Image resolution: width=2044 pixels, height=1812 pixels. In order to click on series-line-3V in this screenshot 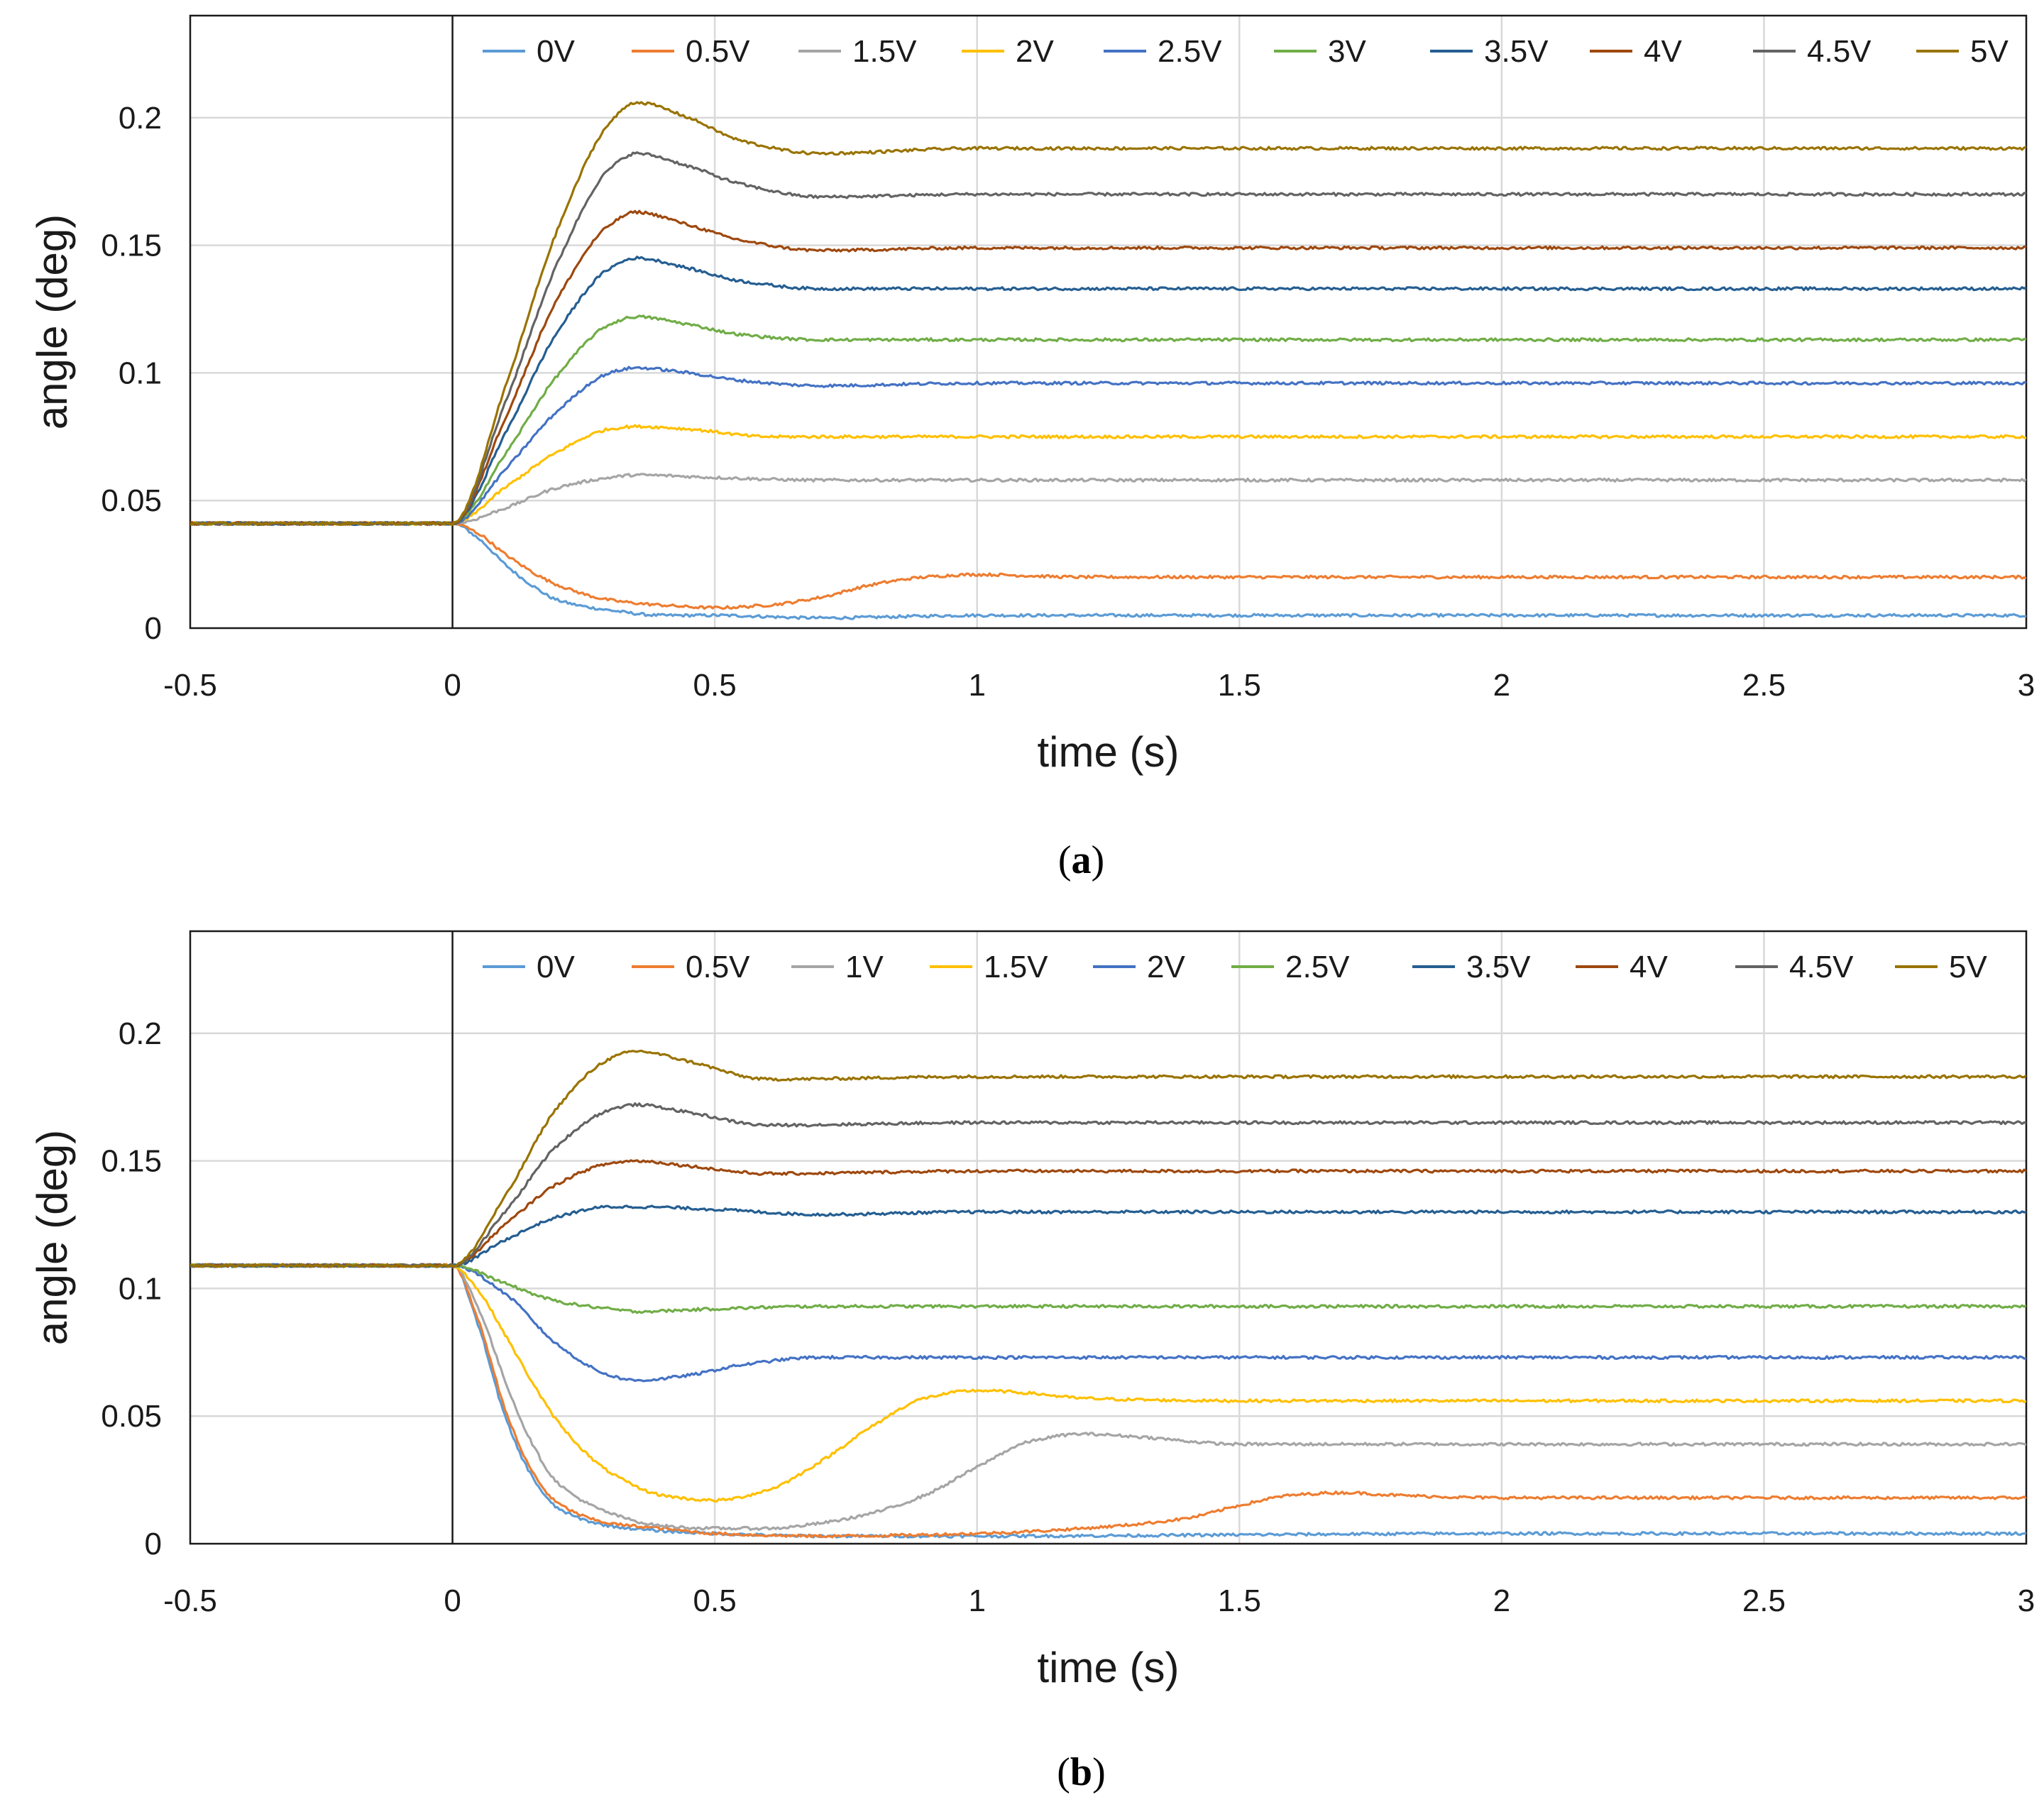, I will do `click(1108, 420)`.